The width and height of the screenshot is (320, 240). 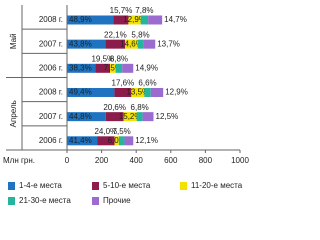 I want to click on share-label: 15,2%, so click(x=130, y=116).